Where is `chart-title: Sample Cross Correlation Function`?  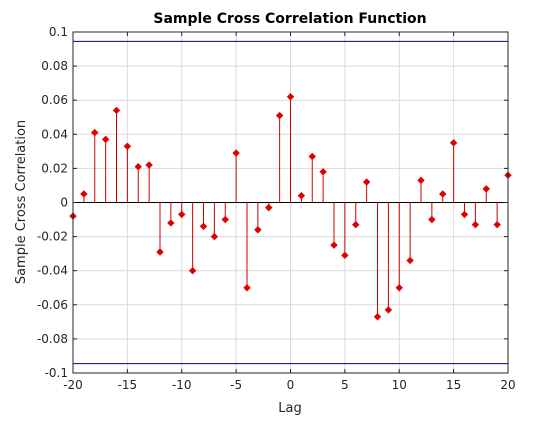
chart-title: Sample Cross Correlation Function is located at coordinates (289, 19).